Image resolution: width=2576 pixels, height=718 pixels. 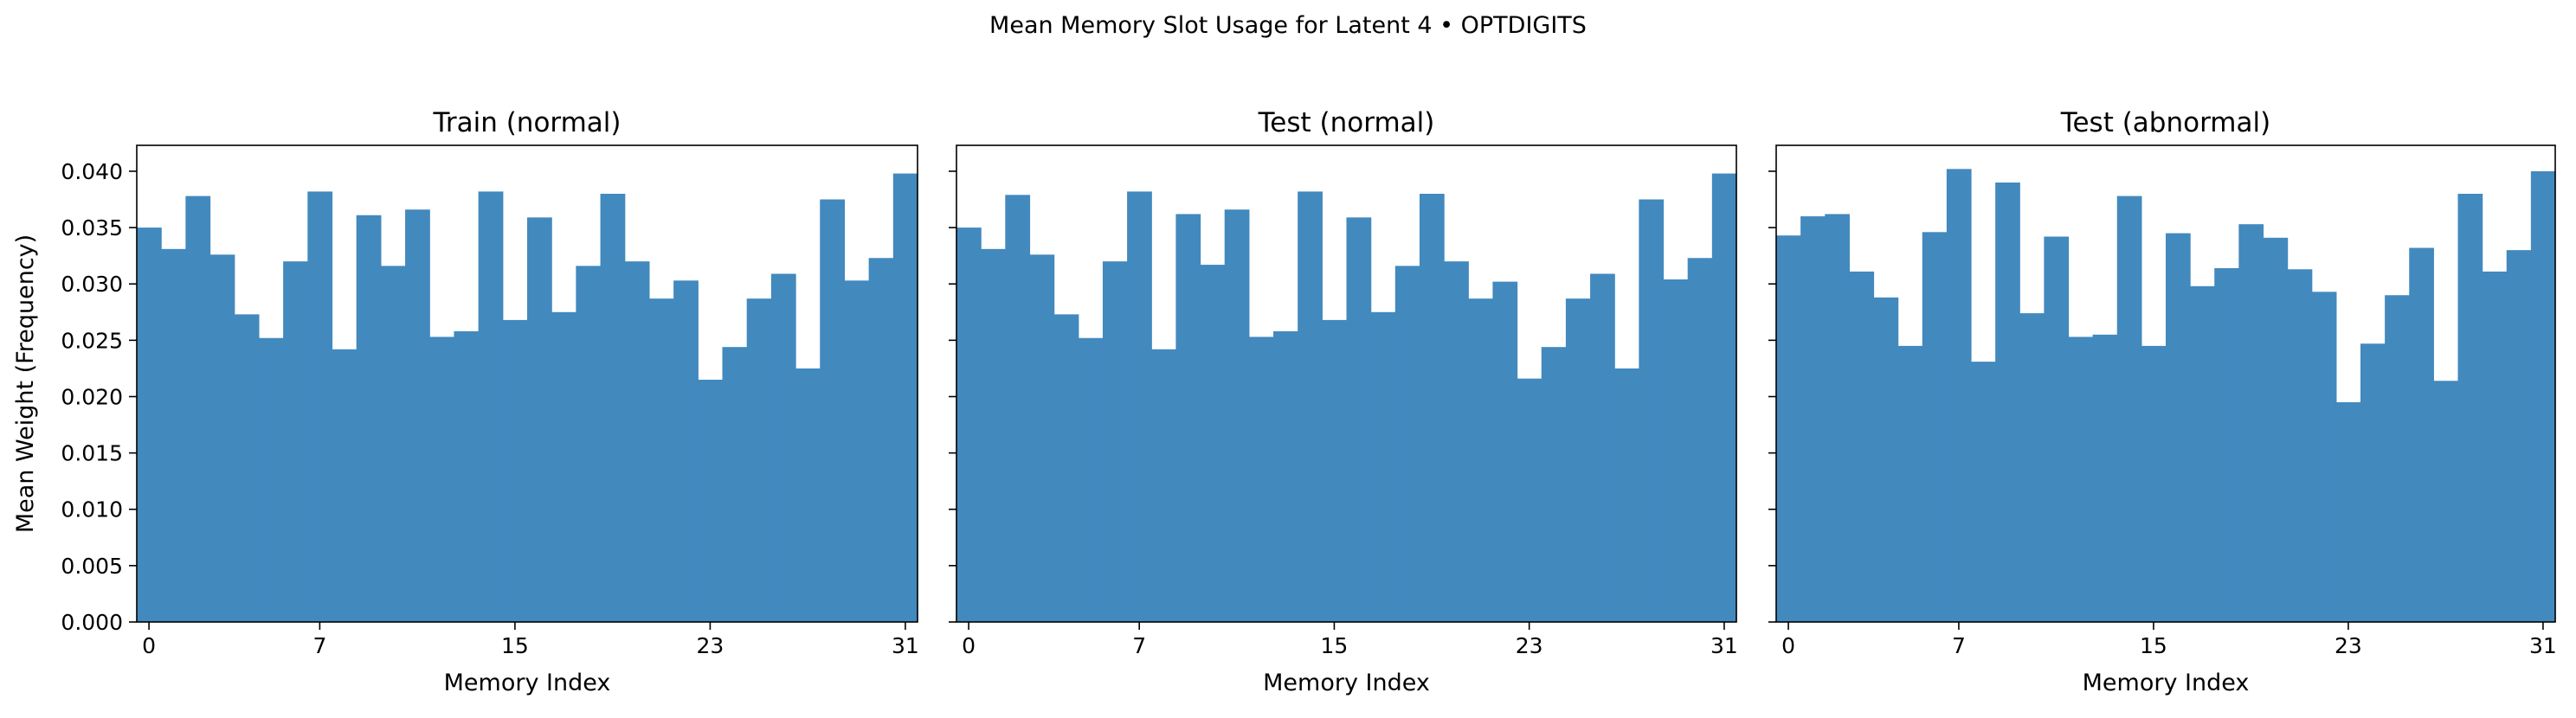 What do you see at coordinates (92, 397) in the screenshot?
I see `ytick-label-0.02: 0.020` at bounding box center [92, 397].